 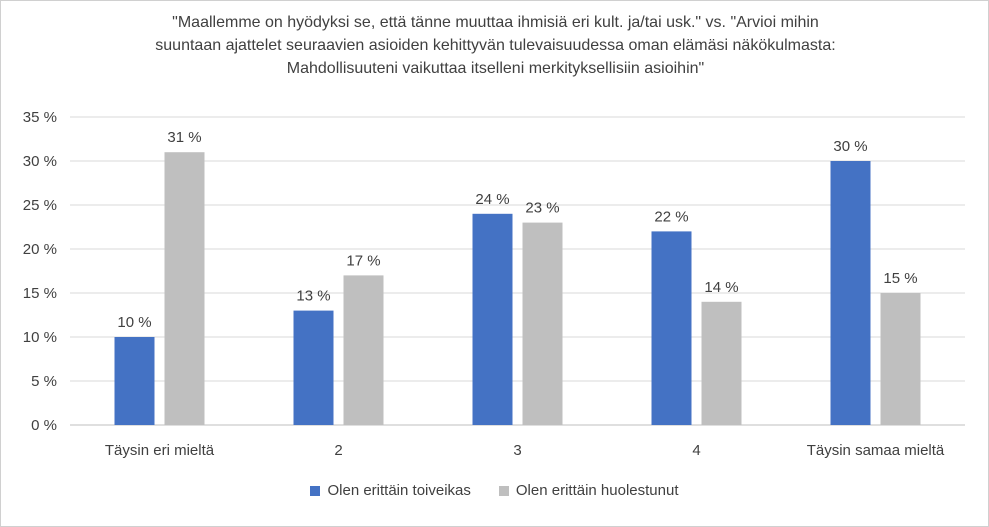 What do you see at coordinates (160, 450) in the screenshot?
I see `x-category-label: Täysin eri mieltä` at bounding box center [160, 450].